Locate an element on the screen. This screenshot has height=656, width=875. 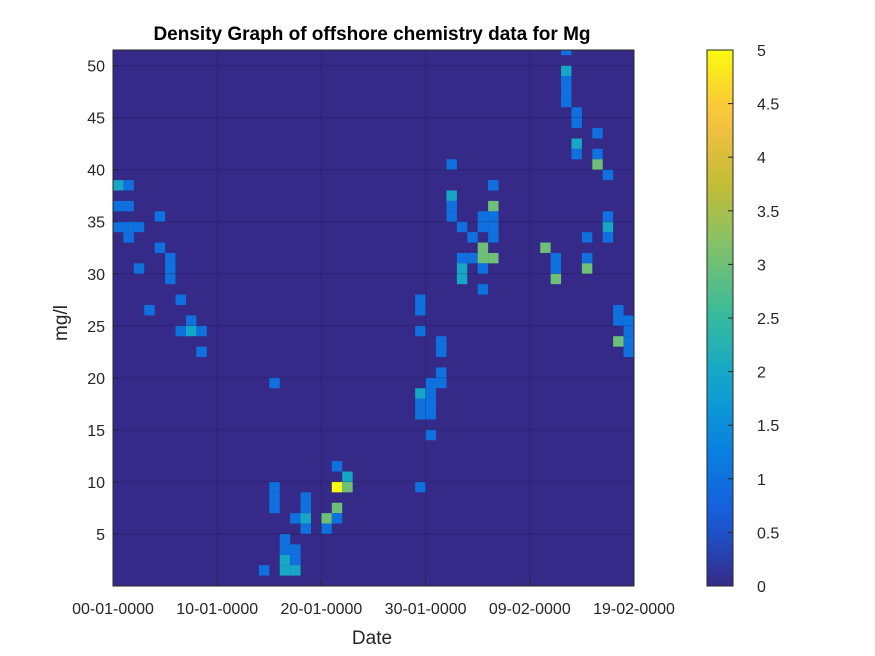
y-tick-label: 45 is located at coordinates (96, 119).